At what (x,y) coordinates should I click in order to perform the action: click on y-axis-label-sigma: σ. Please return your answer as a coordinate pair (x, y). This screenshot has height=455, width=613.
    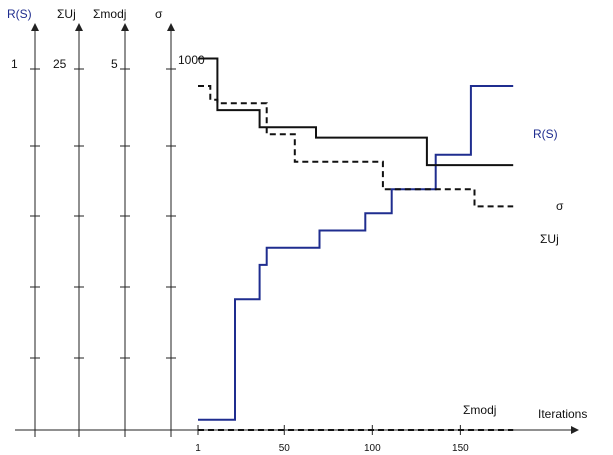
    Looking at the image, I should click on (159, 14).